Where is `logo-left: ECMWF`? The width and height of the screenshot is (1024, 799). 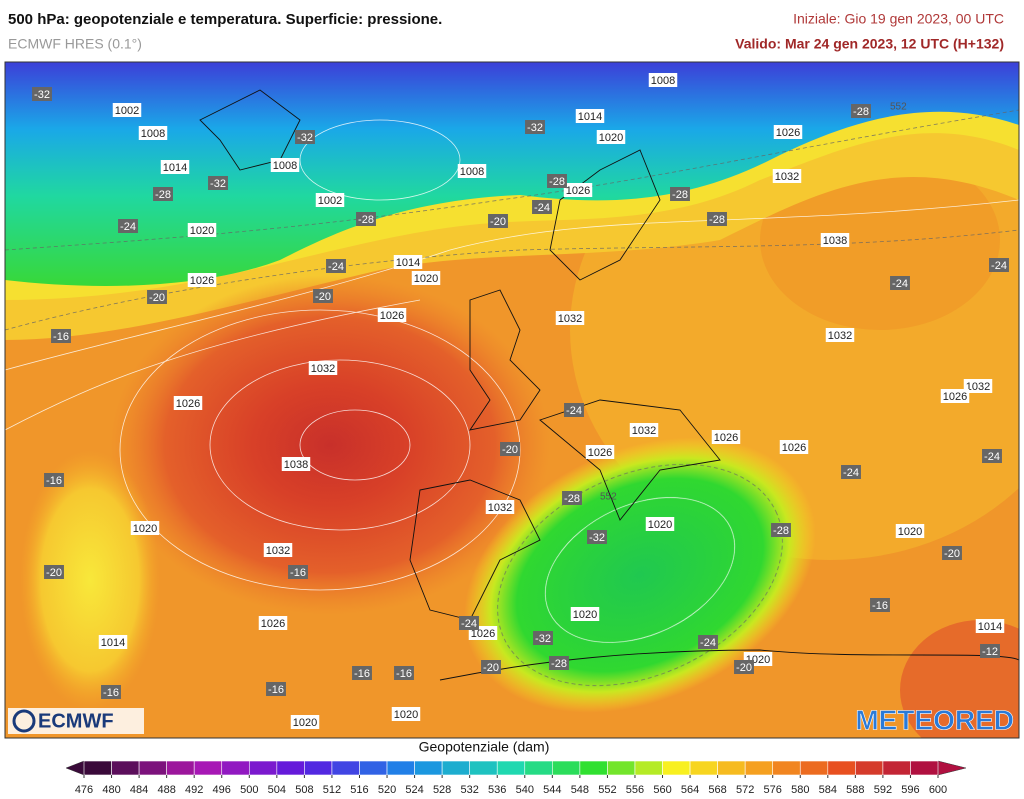 logo-left: ECMWF is located at coordinates (76, 721).